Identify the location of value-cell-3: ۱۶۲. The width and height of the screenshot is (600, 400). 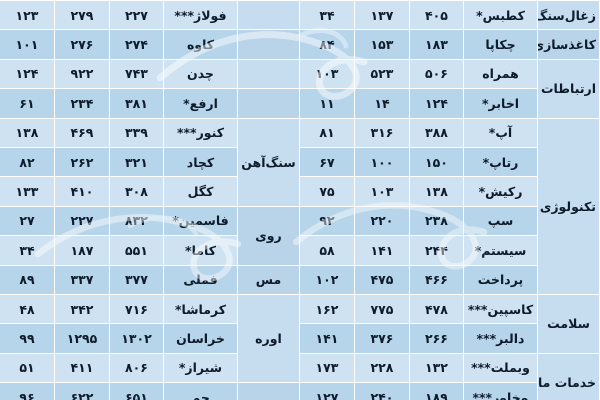
(327, 309).